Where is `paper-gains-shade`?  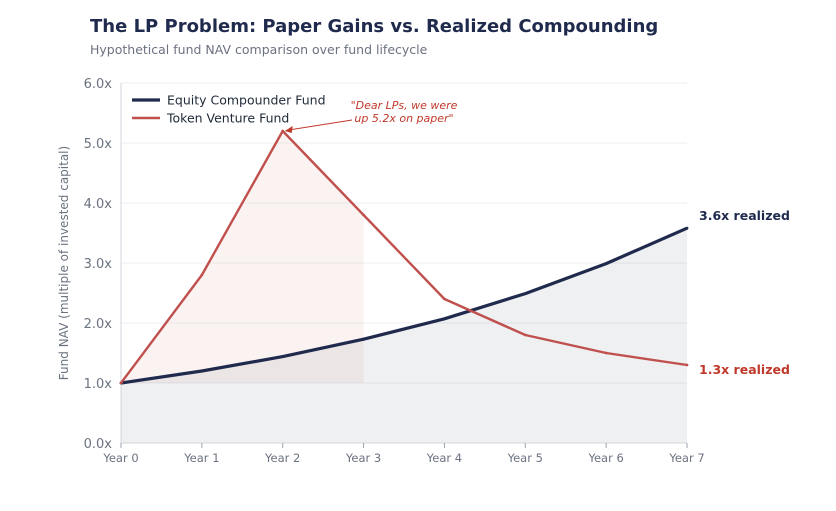 paper-gains-shade is located at coordinates (242, 257).